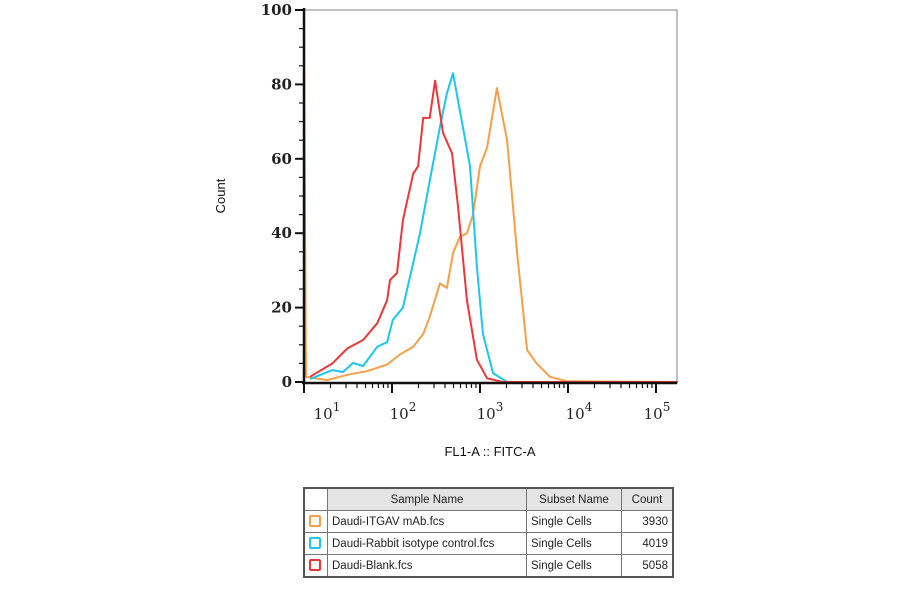 The width and height of the screenshot is (900, 594). Describe the element at coordinates (427, 566) in the screenshot. I see `sample-name-cell: Daudi-Blank.fcs` at that location.